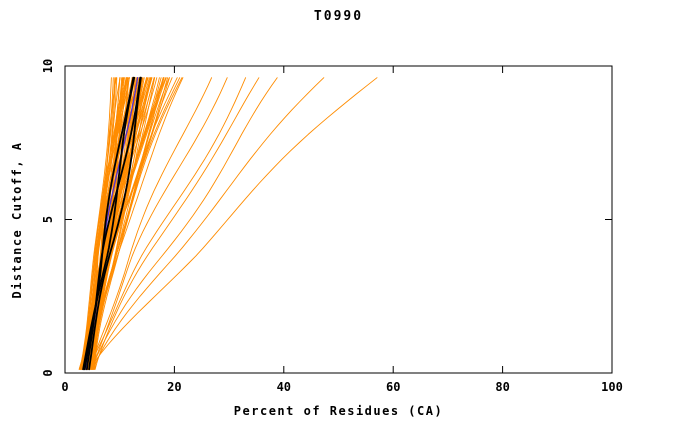 The width and height of the screenshot is (680, 440). Describe the element at coordinates (284, 387) in the screenshot. I see `svg-text: 40` at that location.